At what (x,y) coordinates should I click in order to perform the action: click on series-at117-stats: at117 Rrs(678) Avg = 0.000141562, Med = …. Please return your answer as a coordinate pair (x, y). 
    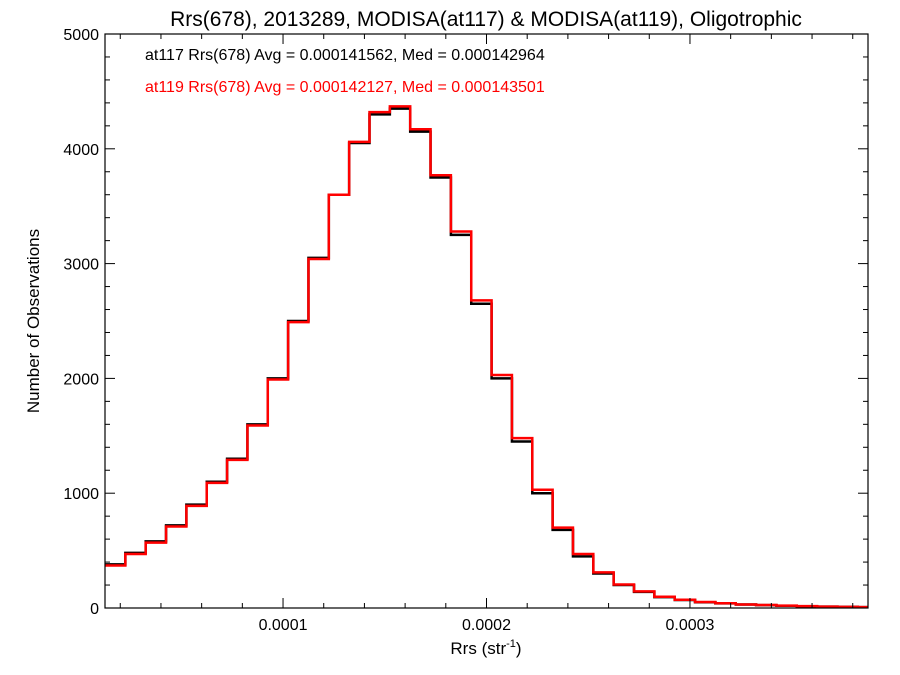
    Looking at the image, I should click on (345, 55).